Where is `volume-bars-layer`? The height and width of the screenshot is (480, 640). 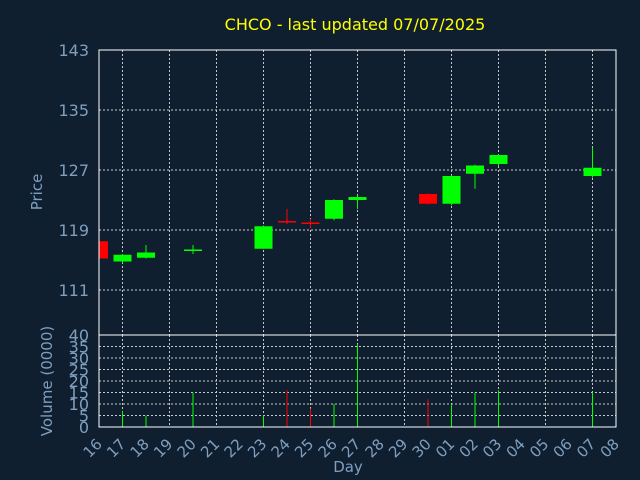
volume-bars-layer is located at coordinates (357, 385).